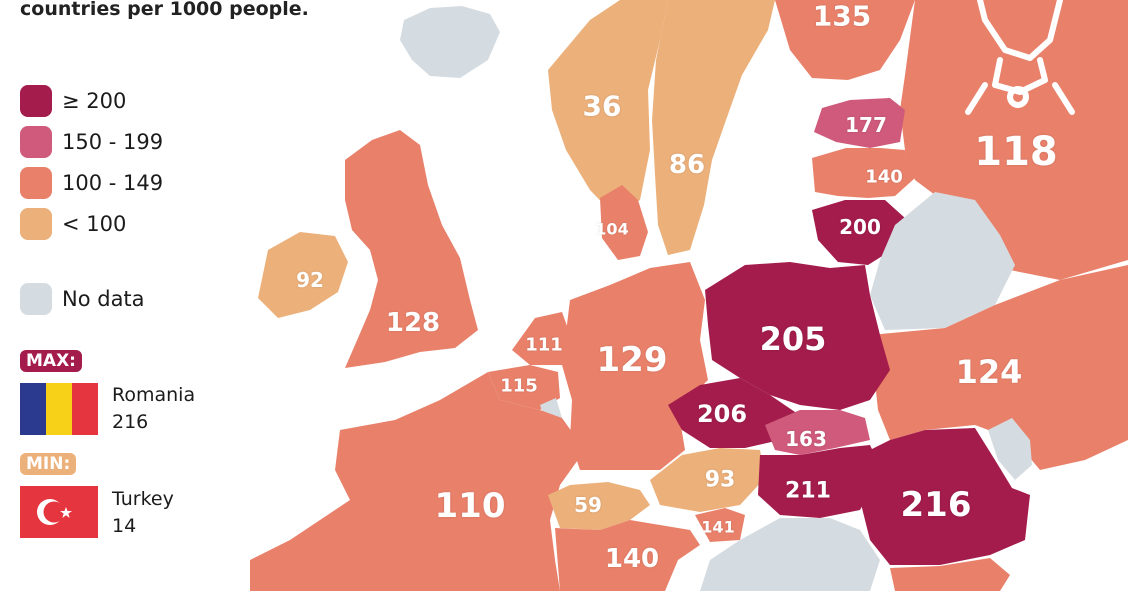 The height and width of the screenshot is (591, 1128). What do you see at coordinates (164, 10) in the screenshot?
I see `map-title: countries per 1000 people.` at bounding box center [164, 10].